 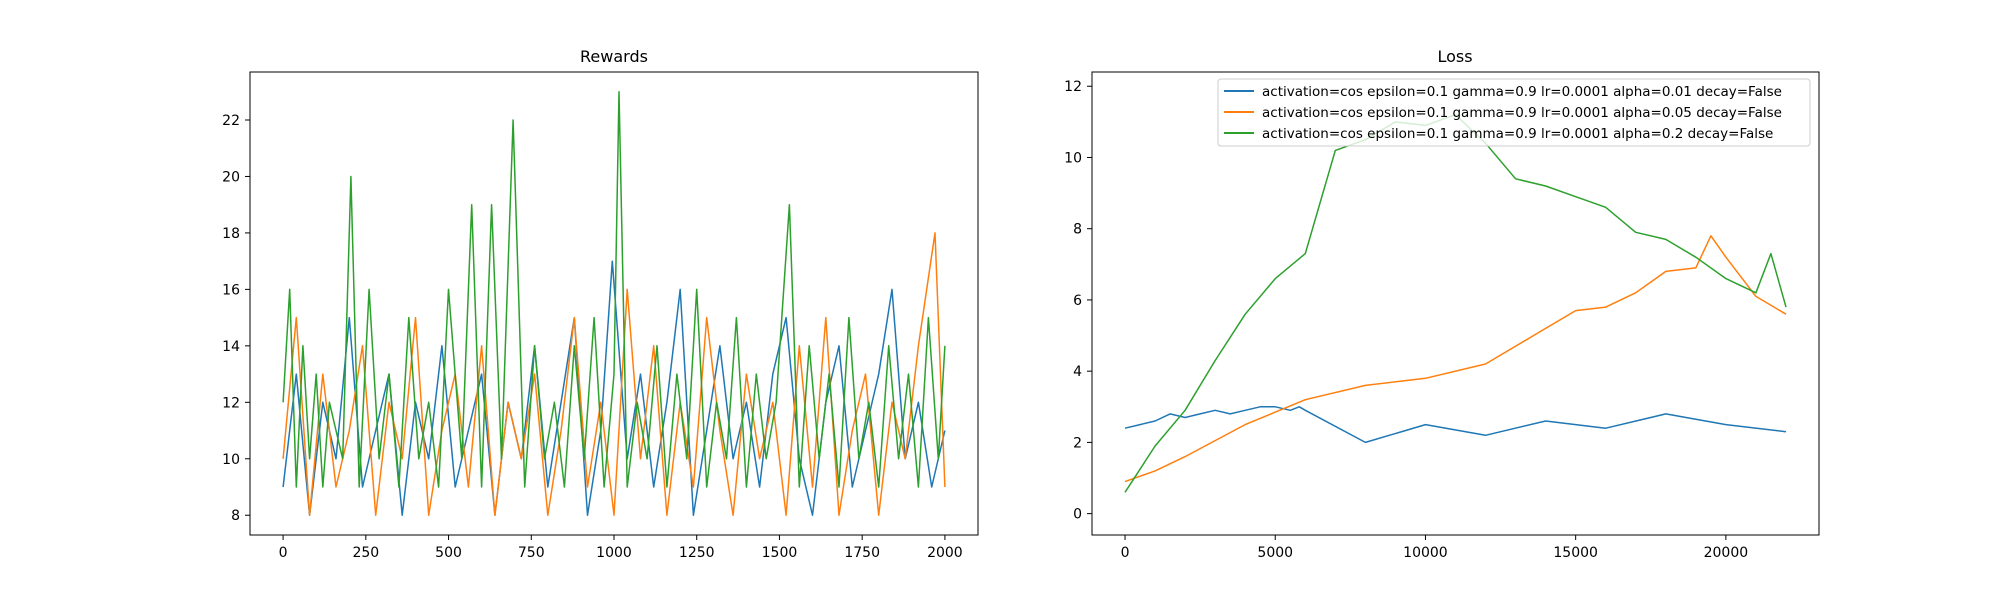 What do you see at coordinates (945, 553) in the screenshot?
I see `rewards-x-tick-label: 2000` at bounding box center [945, 553].